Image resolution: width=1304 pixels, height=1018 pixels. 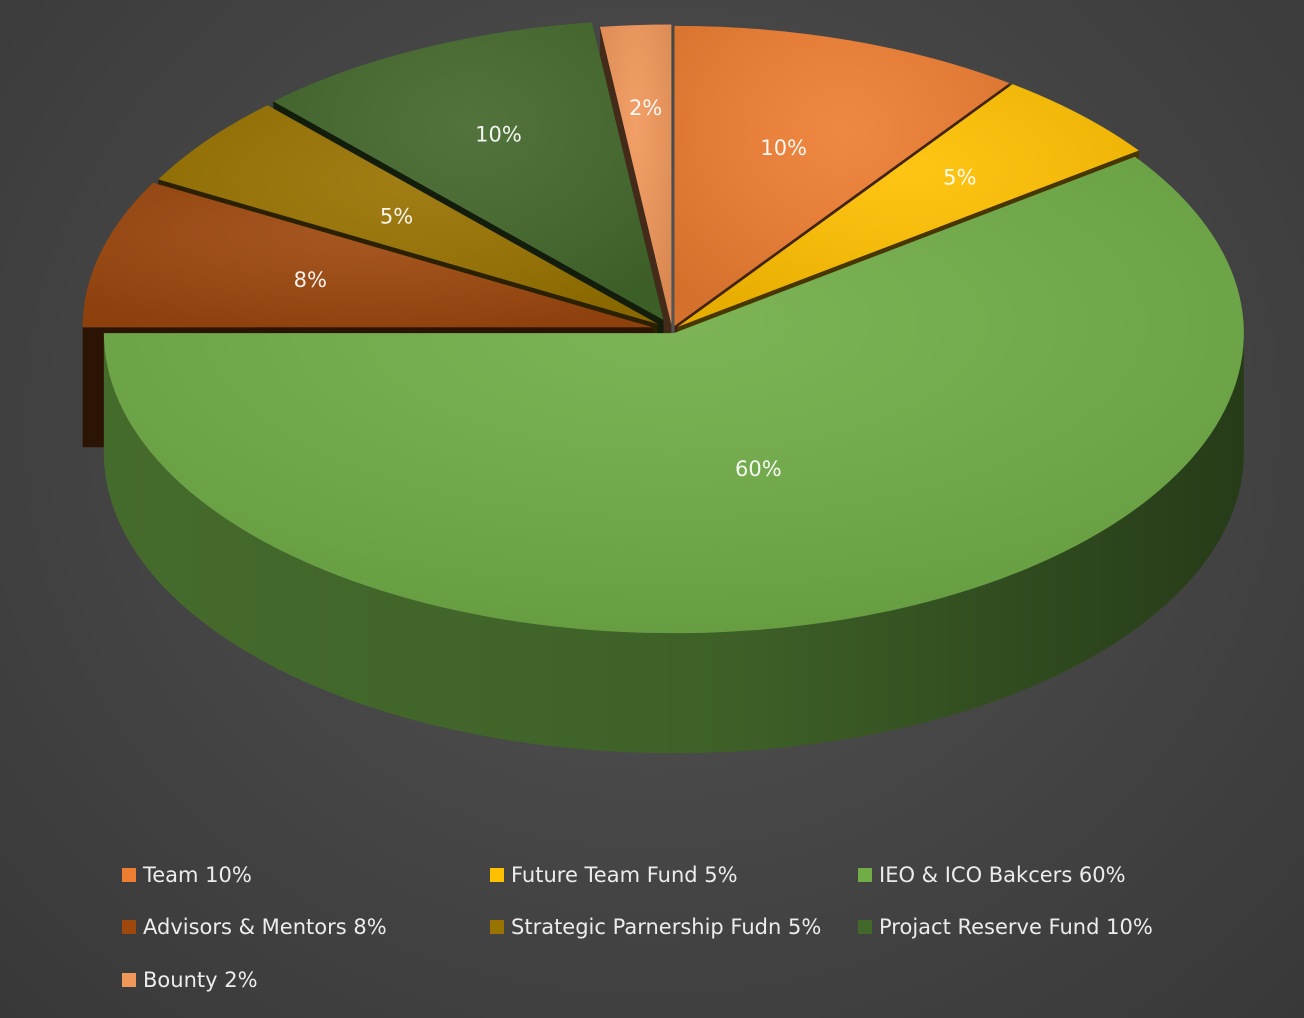 What do you see at coordinates (959, 177) in the screenshot?
I see `data-label-future-team-fund-5: 5%` at bounding box center [959, 177].